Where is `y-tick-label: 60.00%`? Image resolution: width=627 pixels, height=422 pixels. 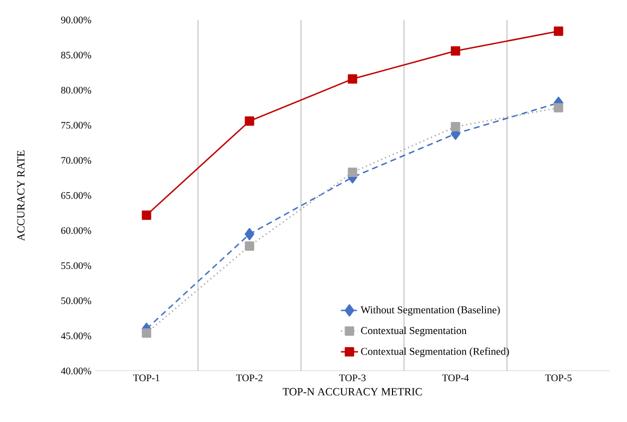 y-tick-label: 60.00% is located at coordinates (76, 230).